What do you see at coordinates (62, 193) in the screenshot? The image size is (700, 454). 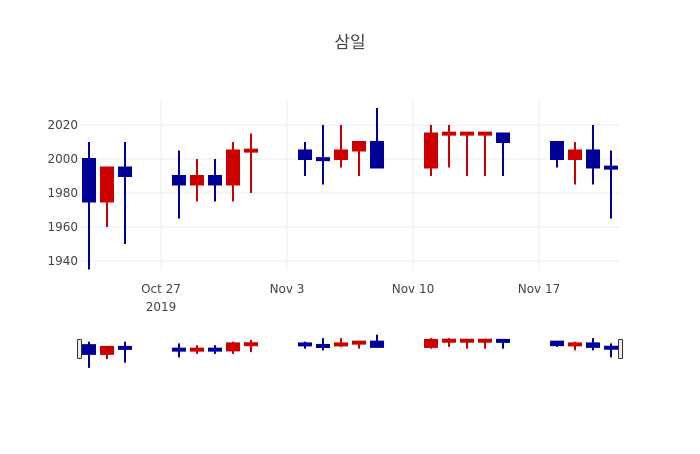 I see `y-tick-label: 1980` at bounding box center [62, 193].